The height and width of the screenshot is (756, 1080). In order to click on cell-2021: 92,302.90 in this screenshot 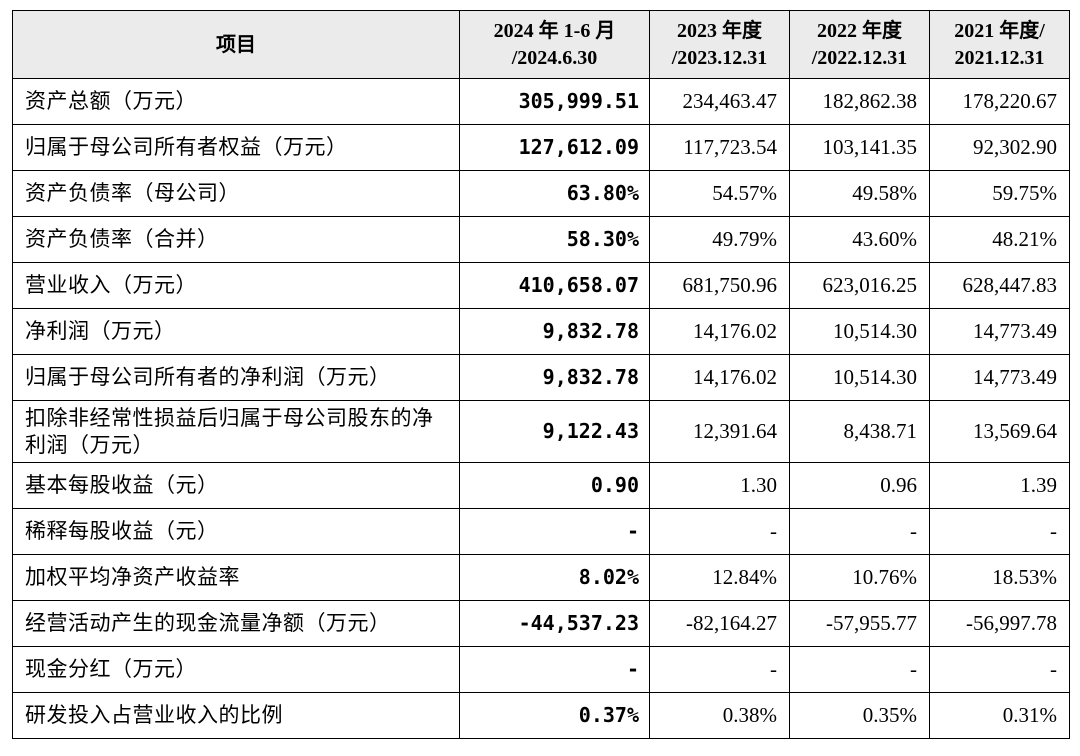, I will do `click(999, 147)`.